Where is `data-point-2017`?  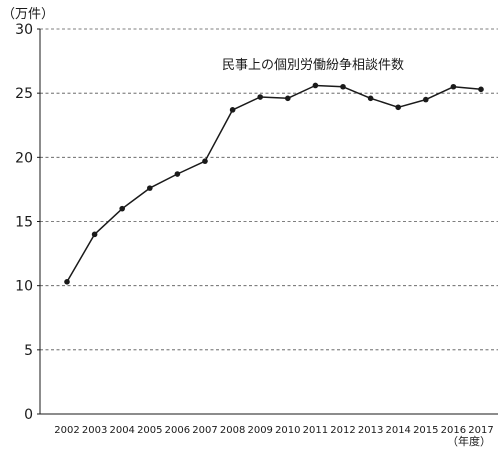
data-point-2017 is located at coordinates (481, 89).